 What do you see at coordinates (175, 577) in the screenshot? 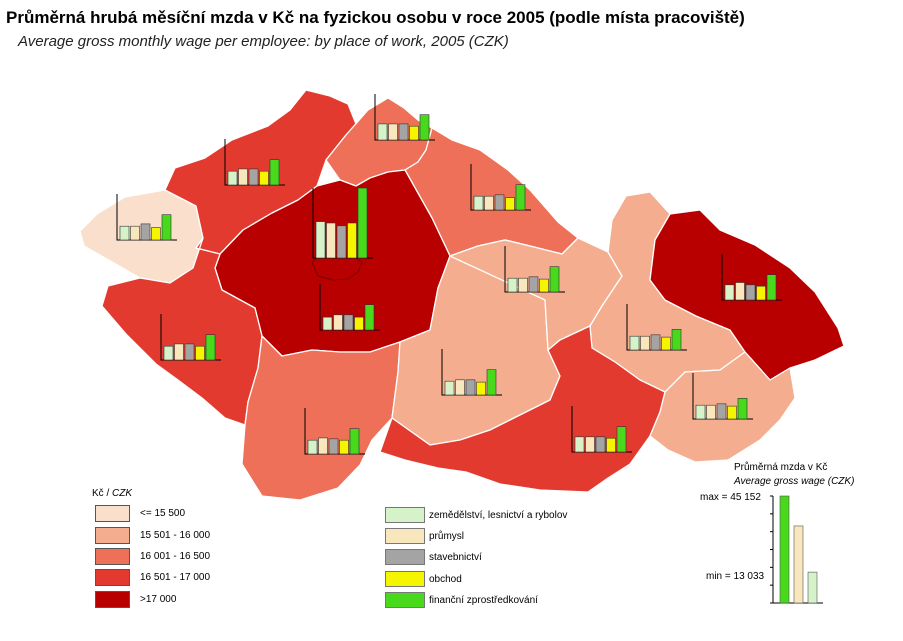
I see `legend-class-label: 16 501 - 17 000` at bounding box center [175, 577].